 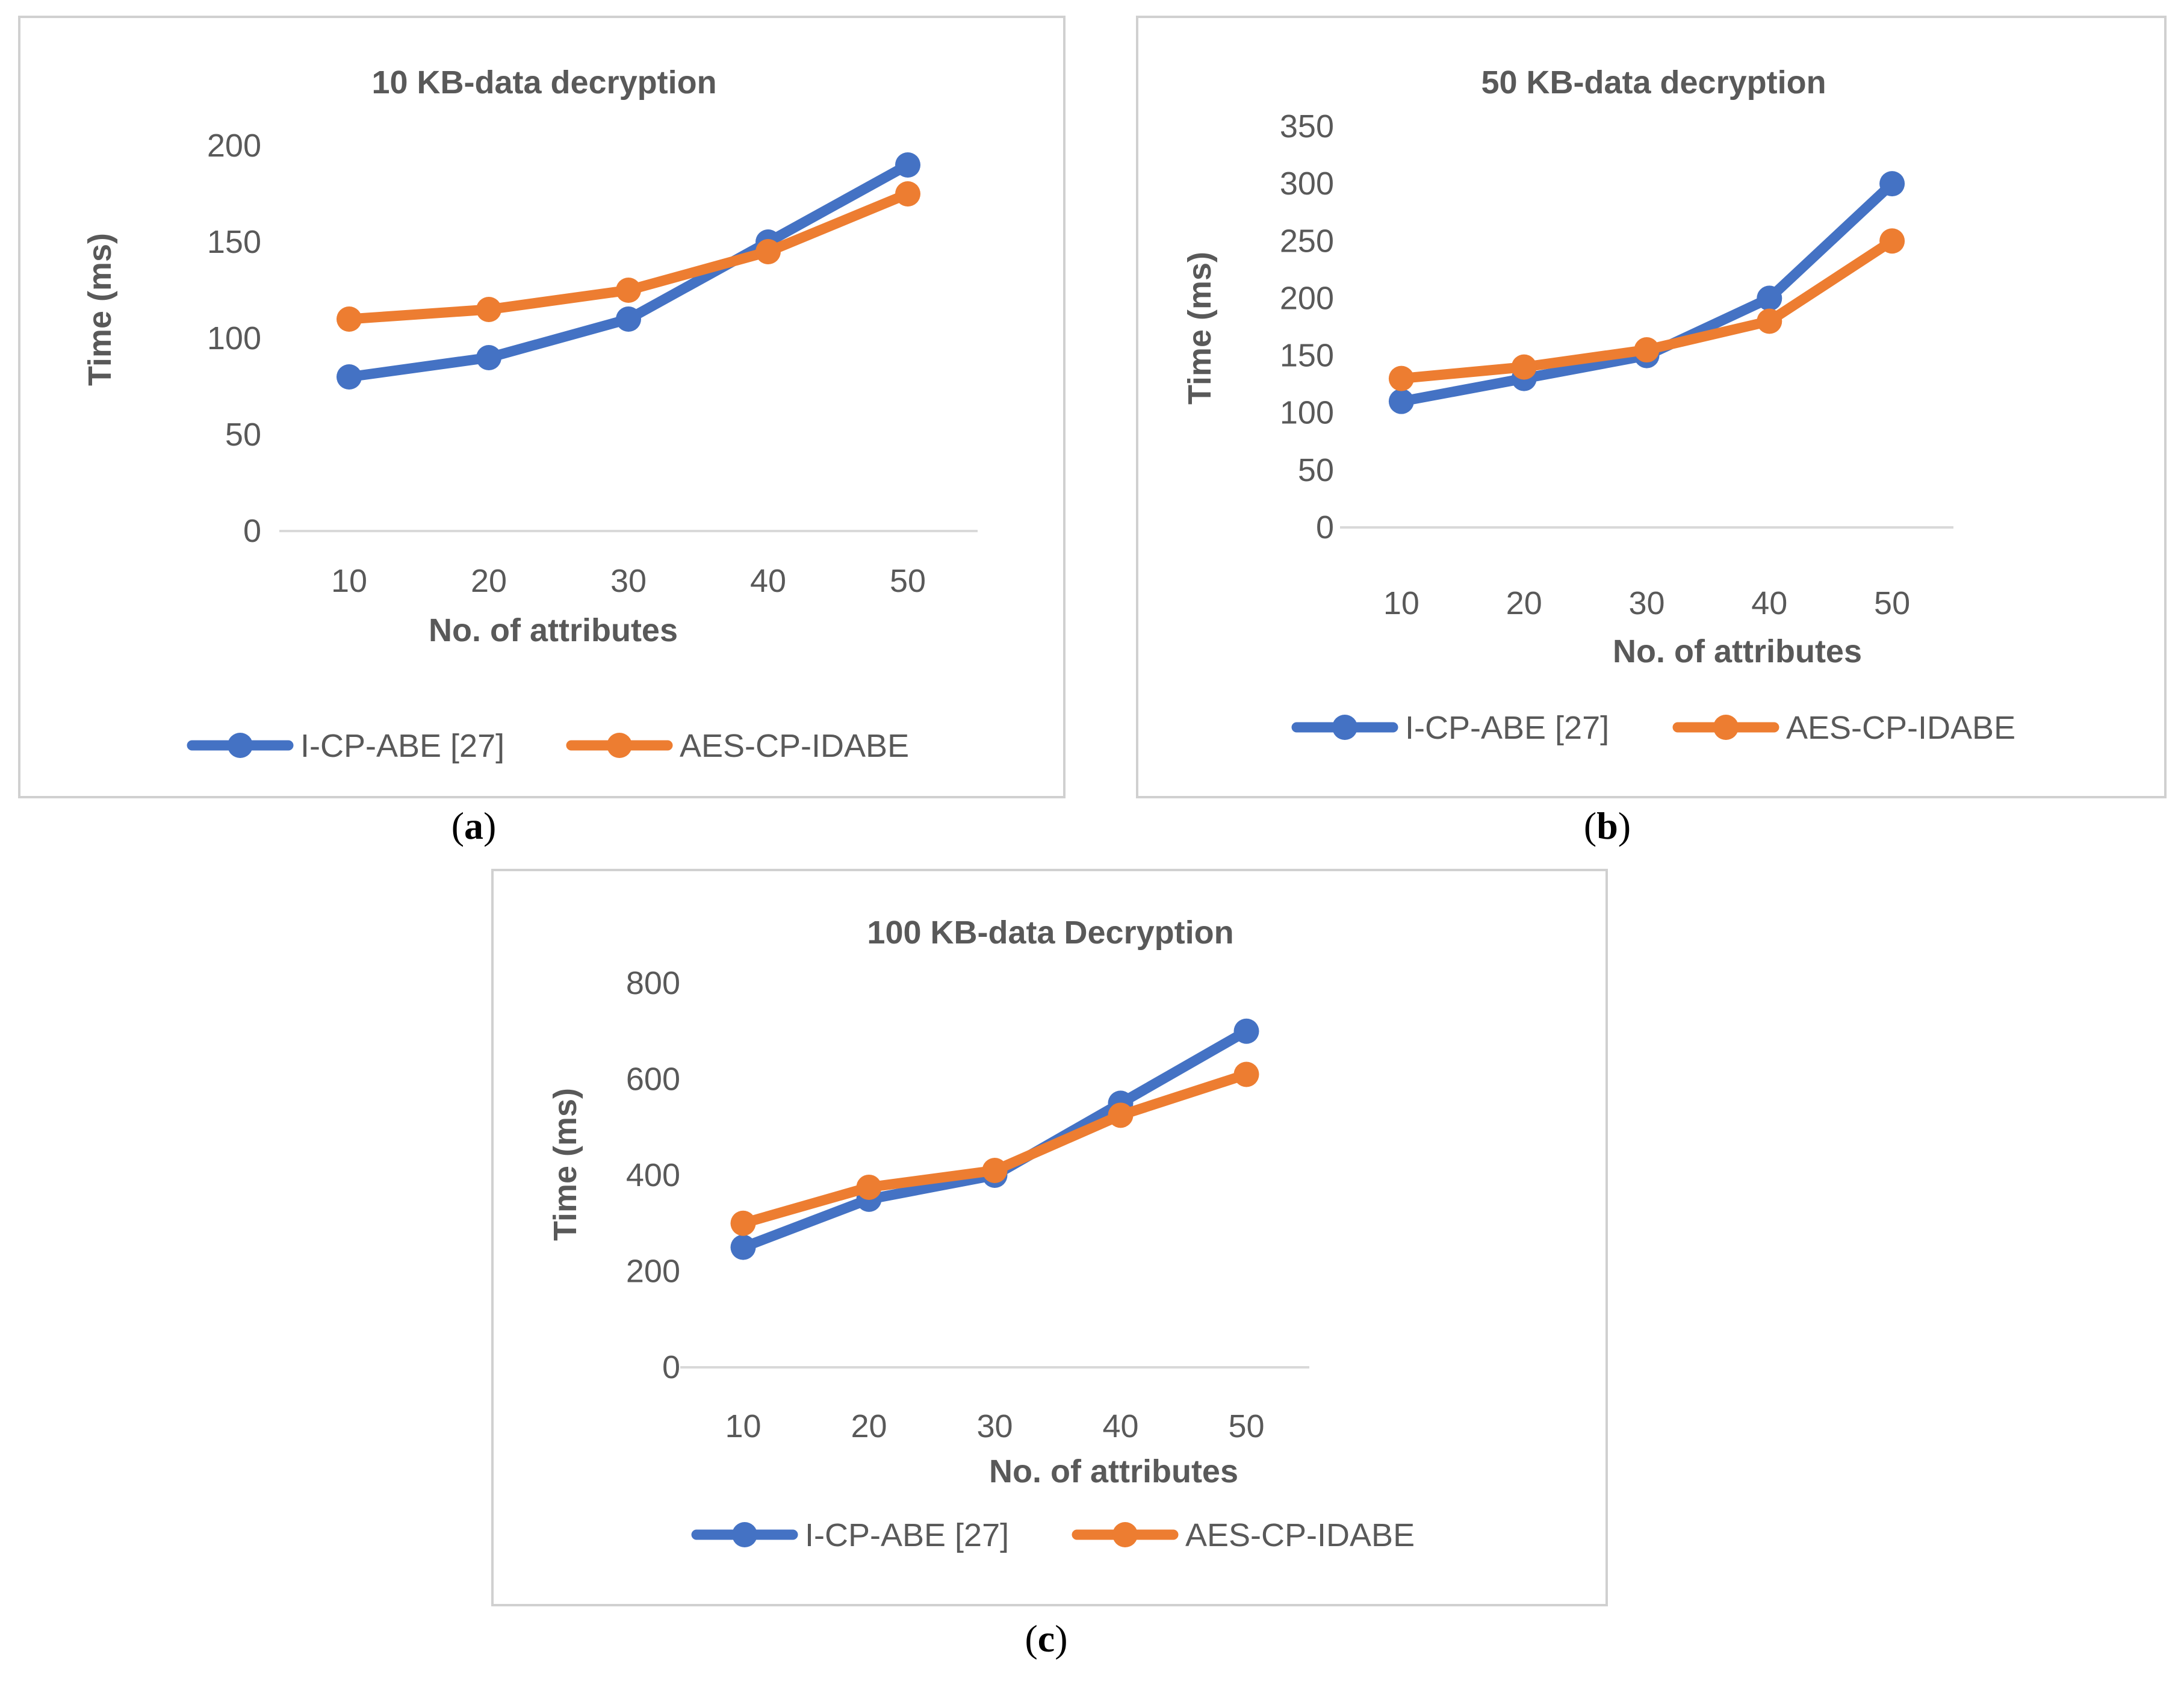 I want to click on y-tick-label: 600, so click(x=653, y=1079).